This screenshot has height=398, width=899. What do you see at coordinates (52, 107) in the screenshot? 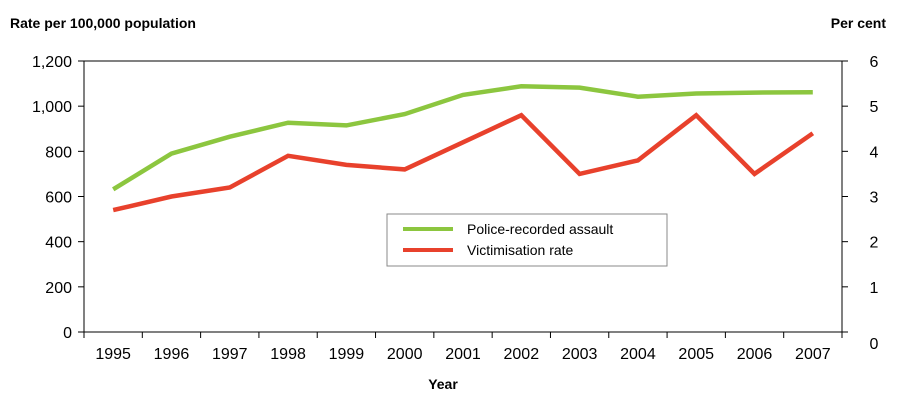
I see `left-tick-label: 1,000` at bounding box center [52, 107].